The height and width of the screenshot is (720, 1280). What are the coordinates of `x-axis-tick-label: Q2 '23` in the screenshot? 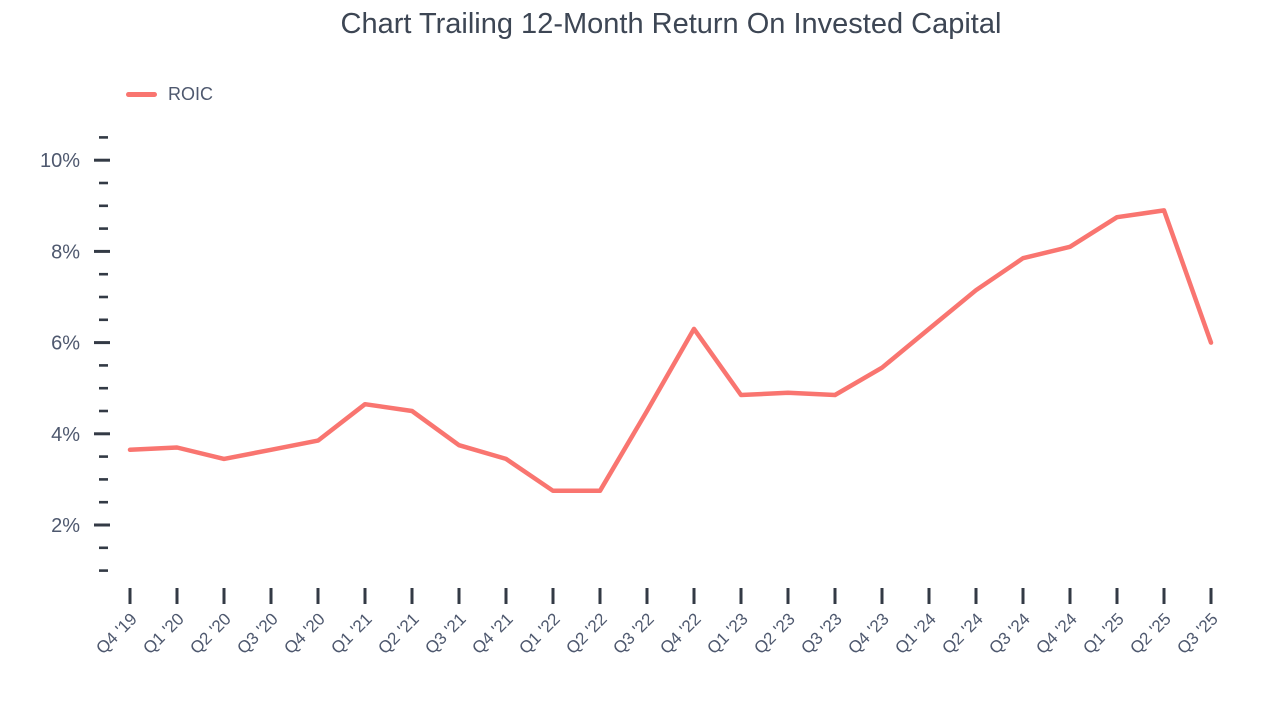 It's located at (774, 633).